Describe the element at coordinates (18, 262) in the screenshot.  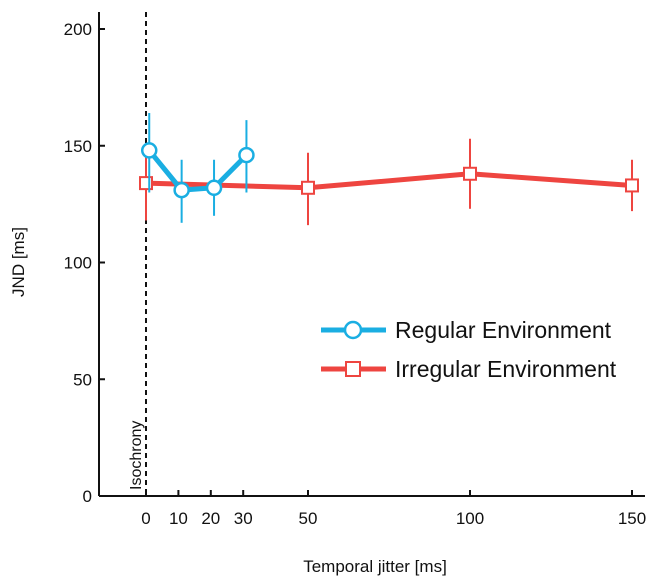
I see `y-axis-label: JND [ms]` at that location.